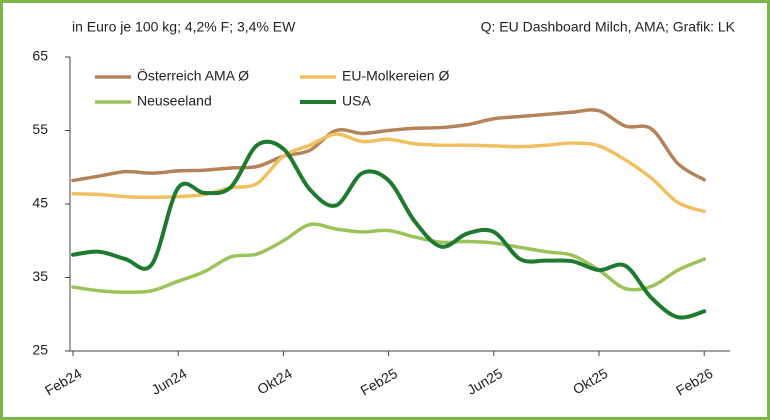  Describe the element at coordinates (40, 129) in the screenshot. I see `y-tick-label: 55` at that location.